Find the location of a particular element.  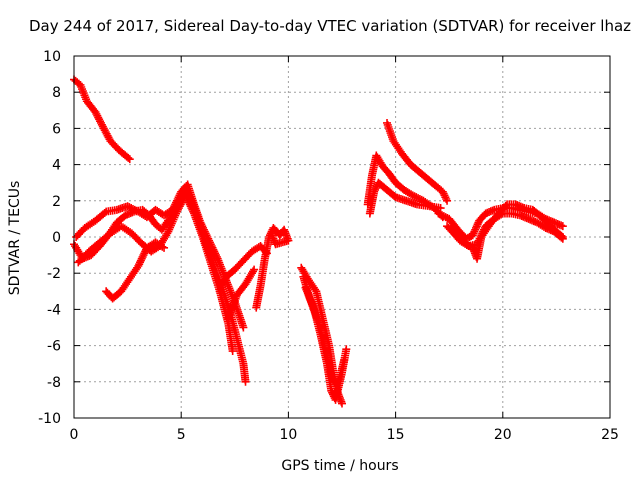

x-tick-label: 5 is located at coordinates (181, 435).